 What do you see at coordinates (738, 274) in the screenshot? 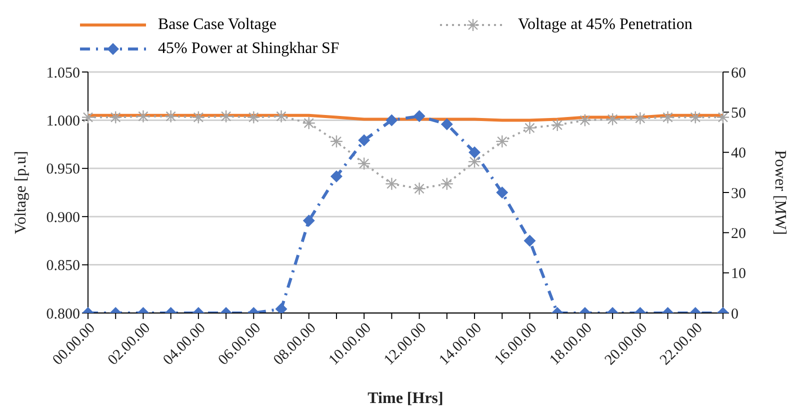
I see `y2-tick-label: 10` at bounding box center [738, 274].